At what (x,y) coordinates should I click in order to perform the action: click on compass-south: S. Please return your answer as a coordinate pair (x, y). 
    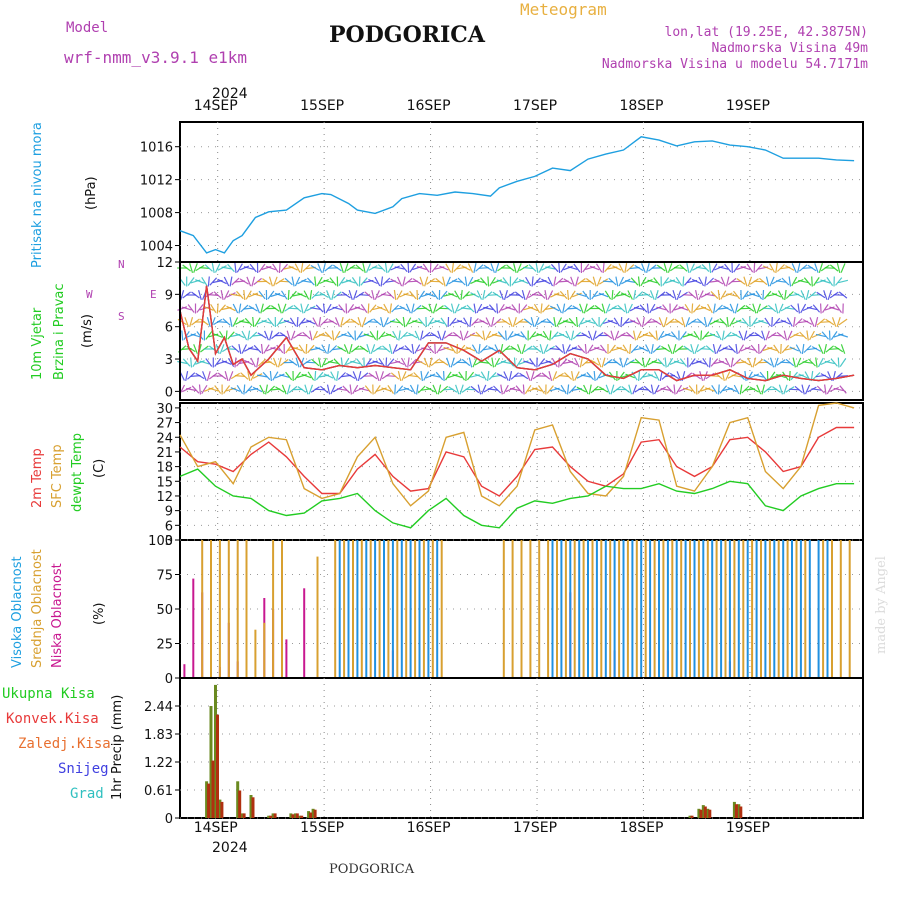
    Looking at the image, I should click on (121, 316).